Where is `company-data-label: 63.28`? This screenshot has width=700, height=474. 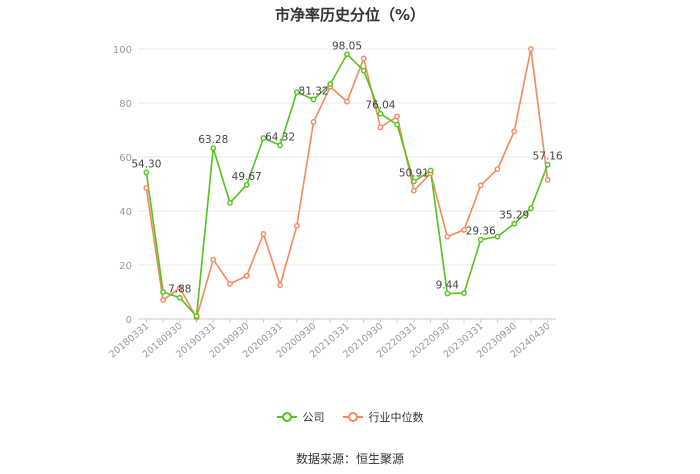 company-data-label: 63.28 is located at coordinates (213, 140).